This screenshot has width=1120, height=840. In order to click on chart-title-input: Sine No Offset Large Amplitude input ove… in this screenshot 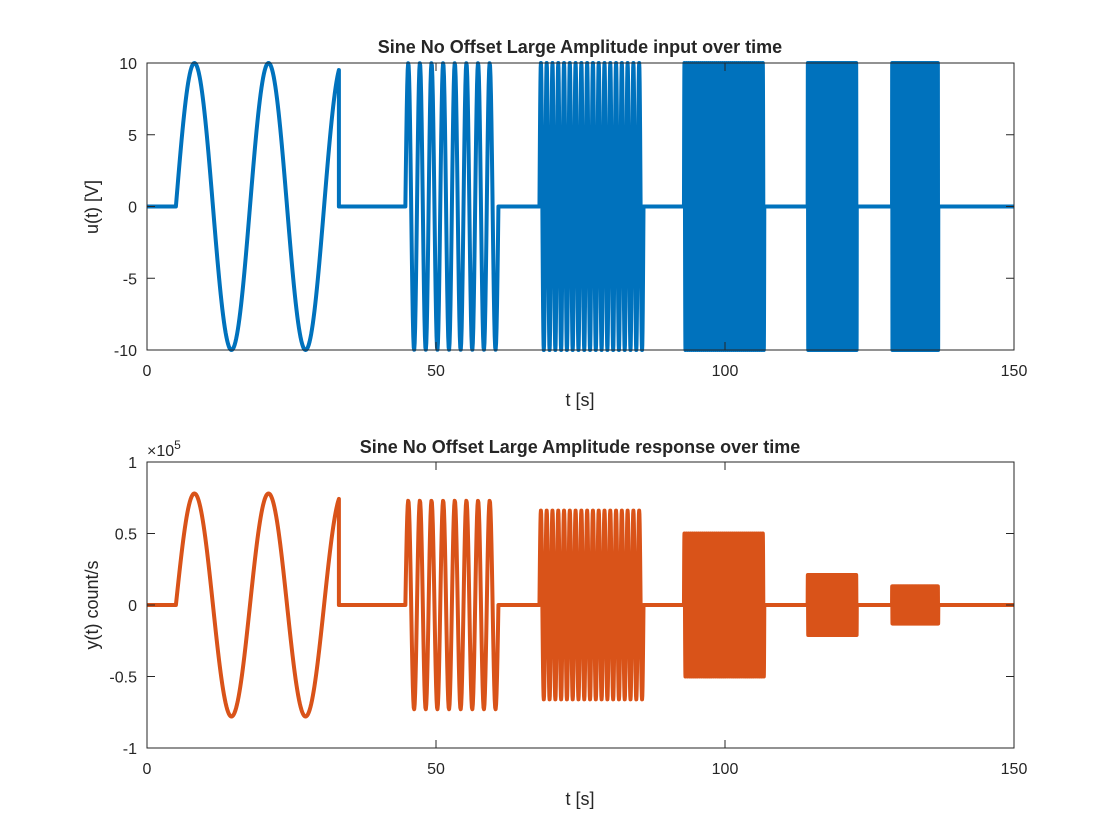, I will do `click(580, 47)`.